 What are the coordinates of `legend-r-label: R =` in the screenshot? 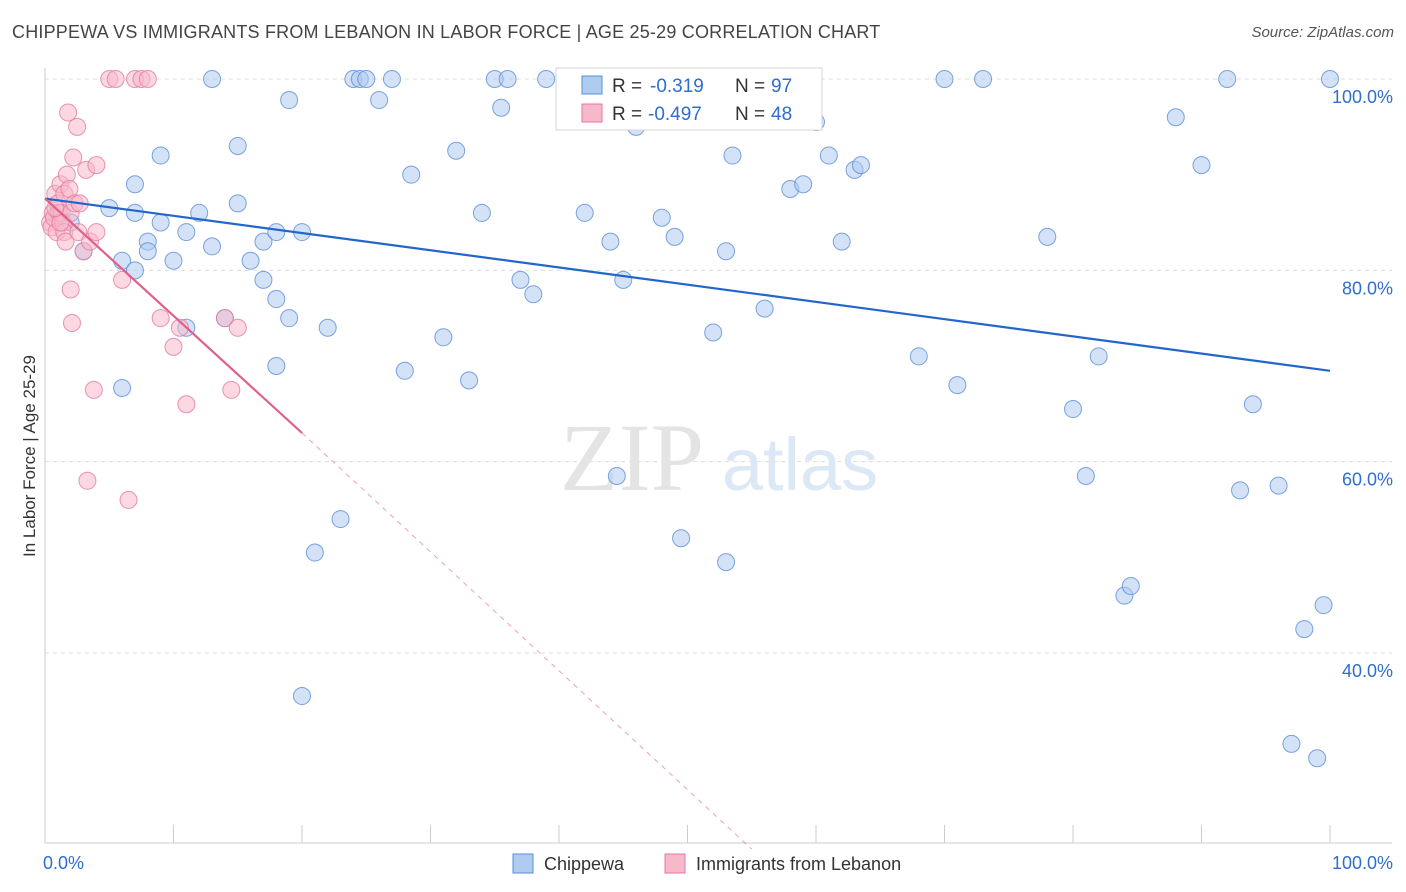 It's located at (627, 86).